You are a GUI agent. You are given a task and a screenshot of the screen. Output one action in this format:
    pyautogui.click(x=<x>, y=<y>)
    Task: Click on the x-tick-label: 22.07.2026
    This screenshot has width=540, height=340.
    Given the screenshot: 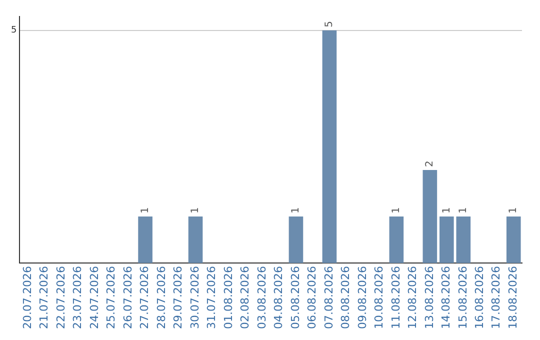 What is the action you would take?
    pyautogui.click(x=61, y=298)
    